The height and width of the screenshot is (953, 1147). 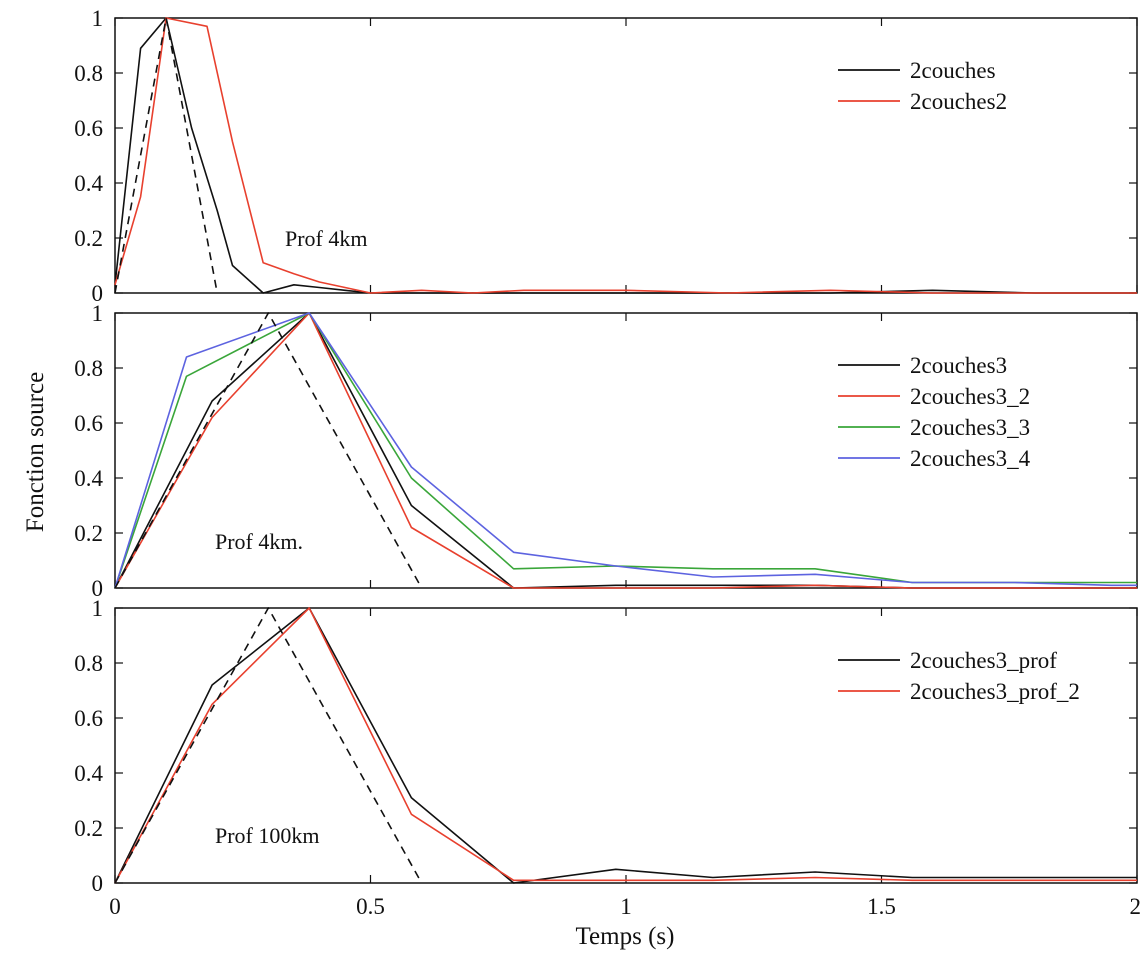 I want to click on x-tick-label: 2, so click(x=1136, y=906).